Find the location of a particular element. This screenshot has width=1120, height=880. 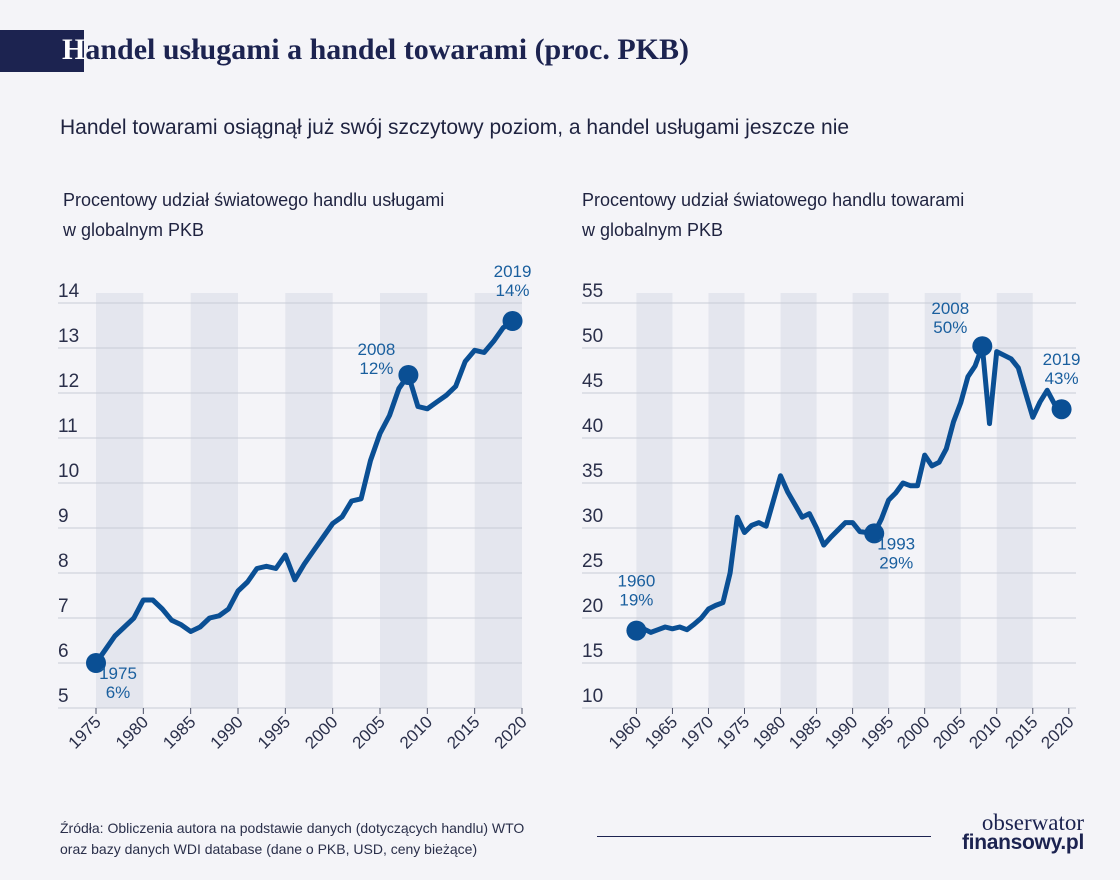

goods-x-tick-label: 1980 is located at coordinates (769, 732).